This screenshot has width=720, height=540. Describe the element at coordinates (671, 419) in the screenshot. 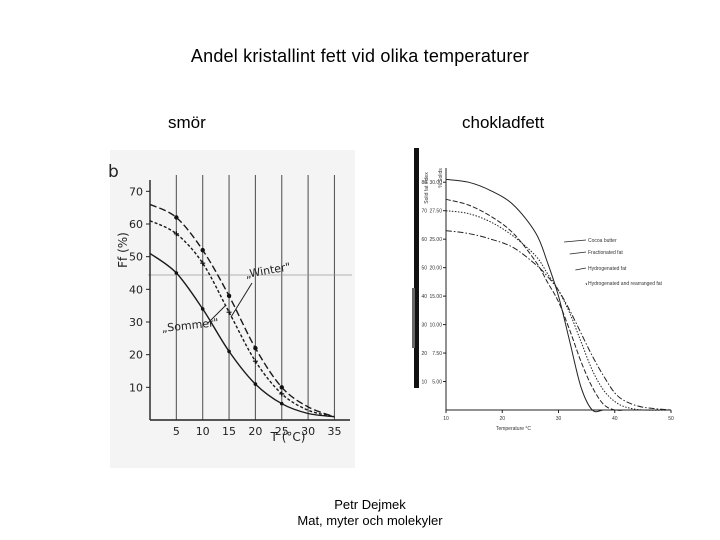

I see `x-tick-label: 50` at that location.